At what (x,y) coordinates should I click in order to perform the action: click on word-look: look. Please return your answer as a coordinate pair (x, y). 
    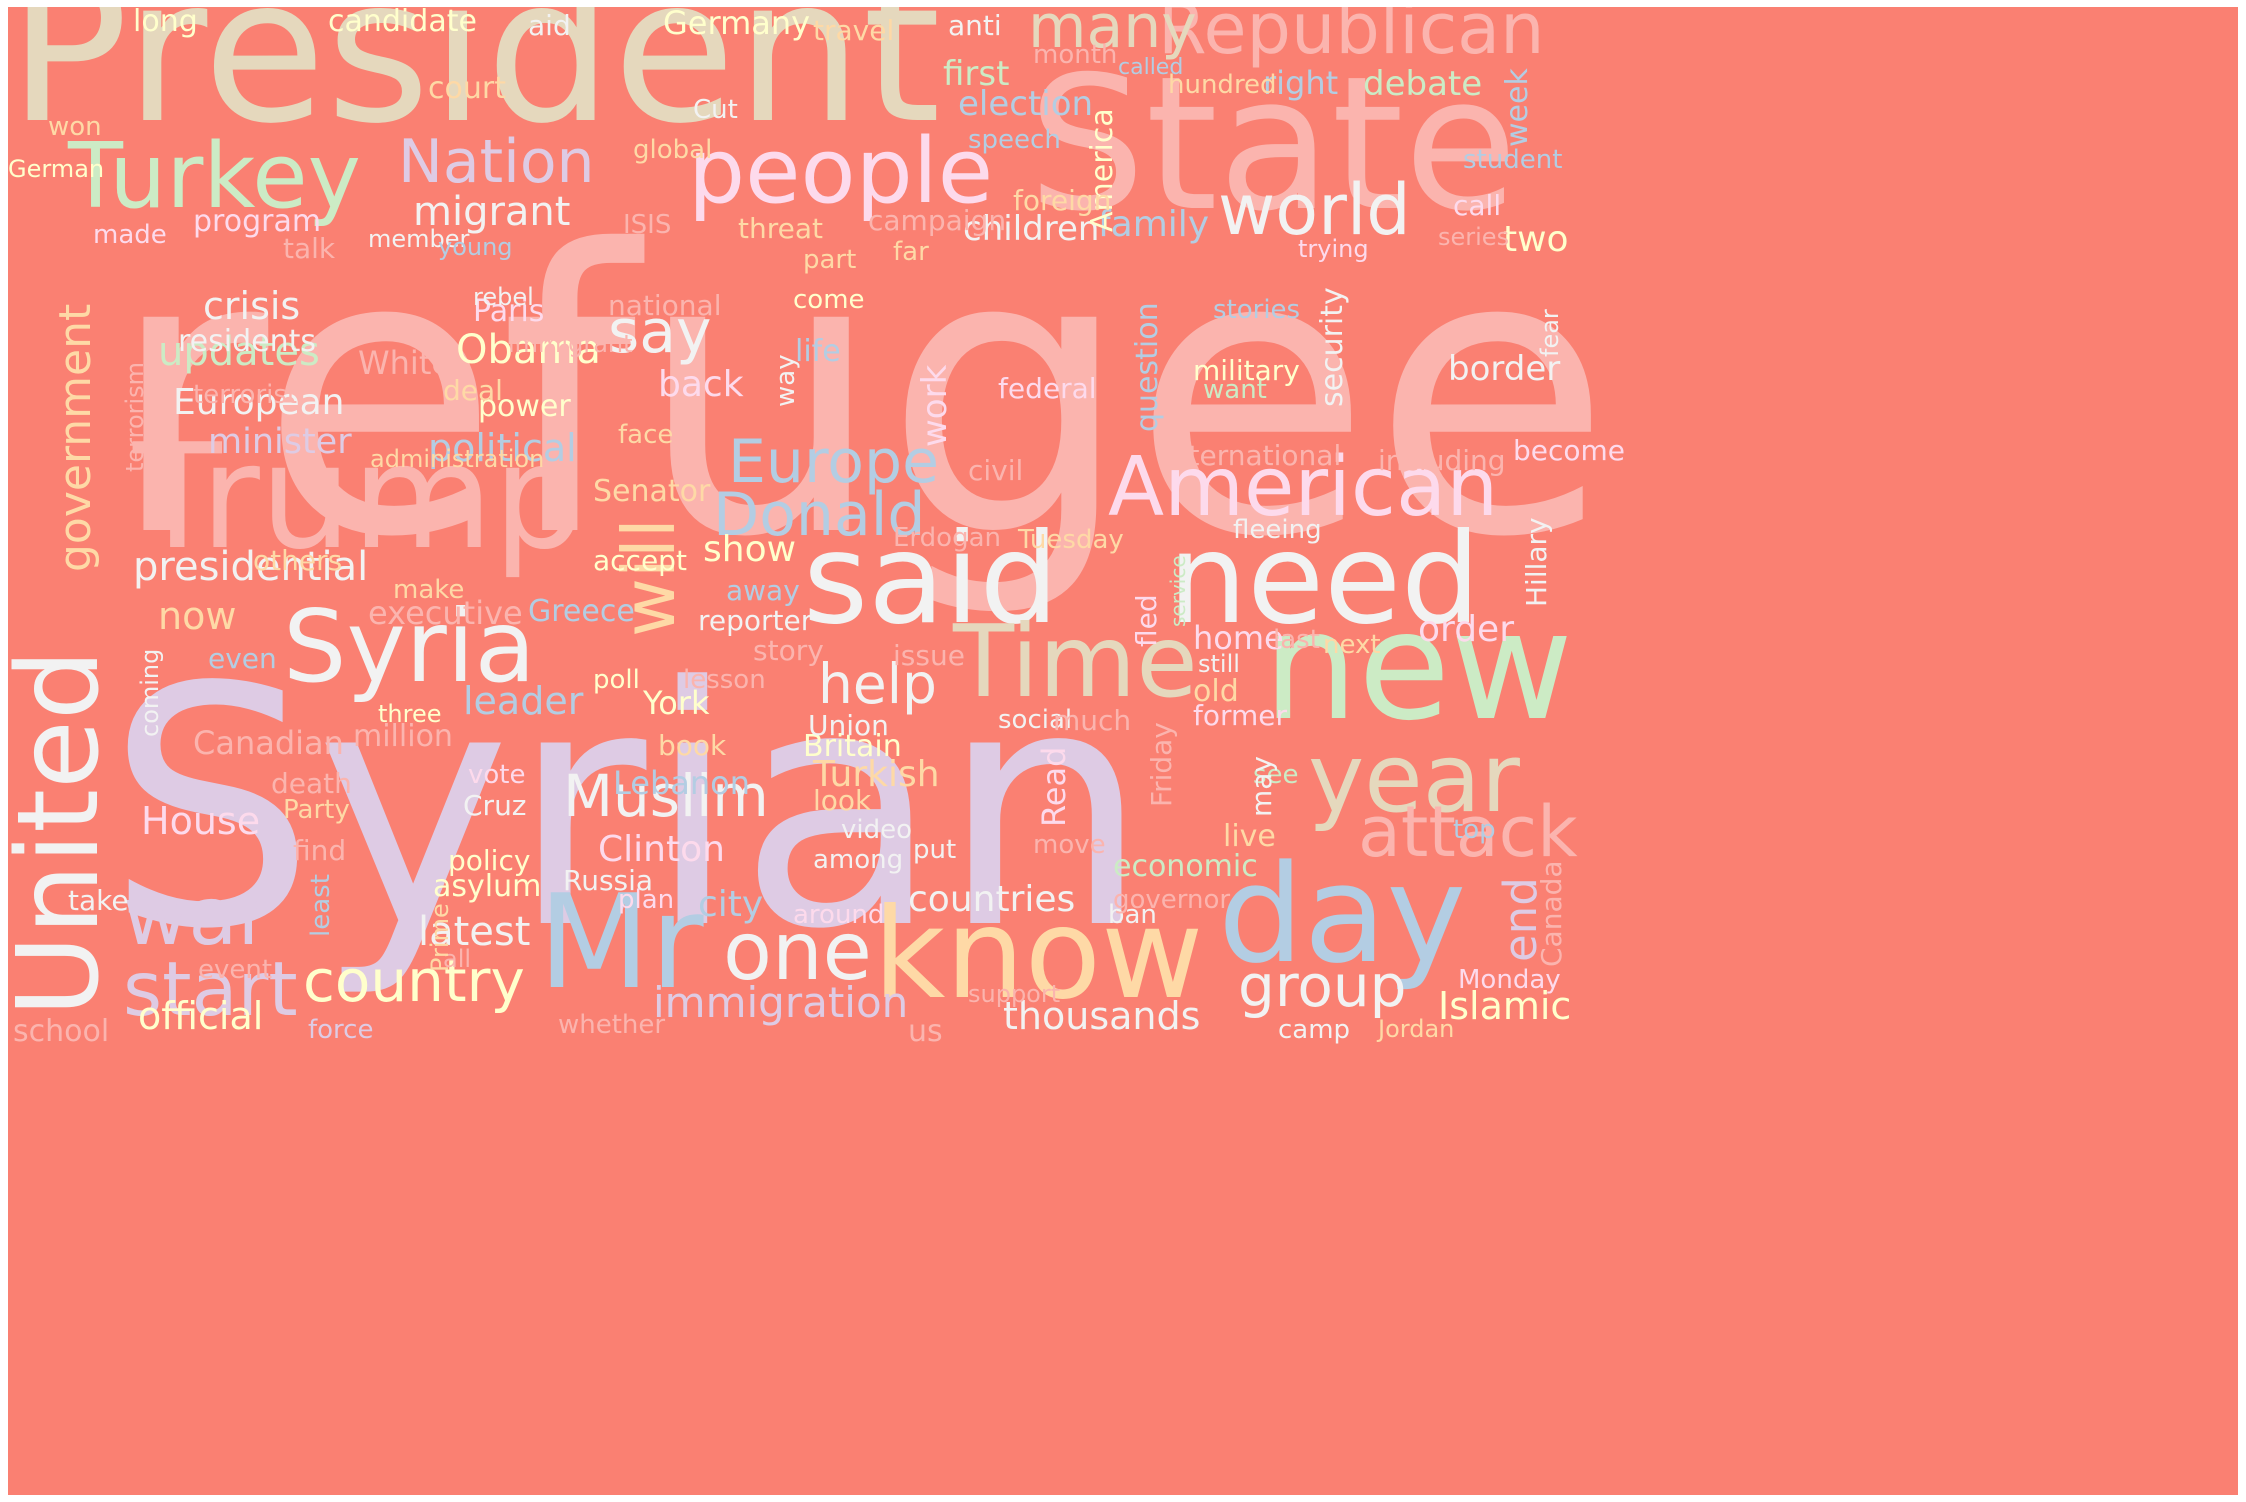
    Looking at the image, I should click on (842, 800).